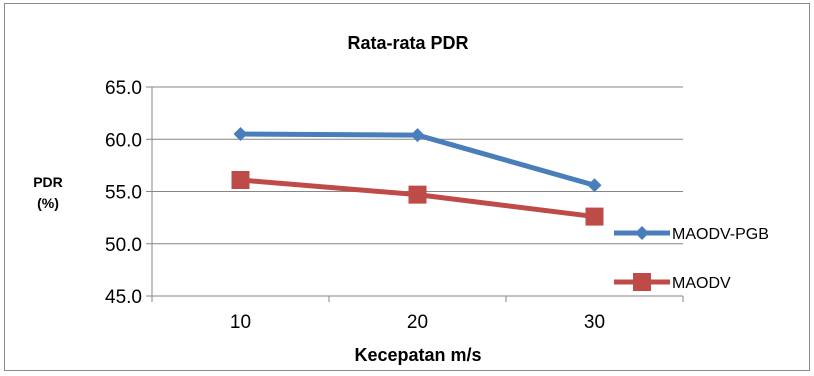 The image size is (814, 376). I want to click on y-axis-label-line2: (%), so click(48, 203).